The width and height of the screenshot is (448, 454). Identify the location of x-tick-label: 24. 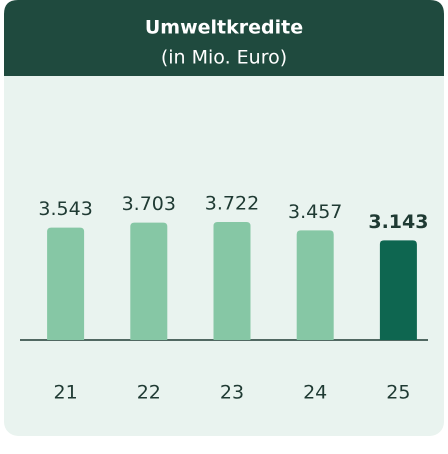
(315, 393).